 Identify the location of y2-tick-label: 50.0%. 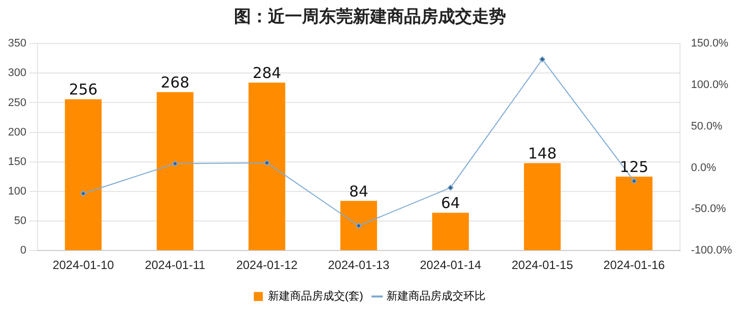
(706, 126).